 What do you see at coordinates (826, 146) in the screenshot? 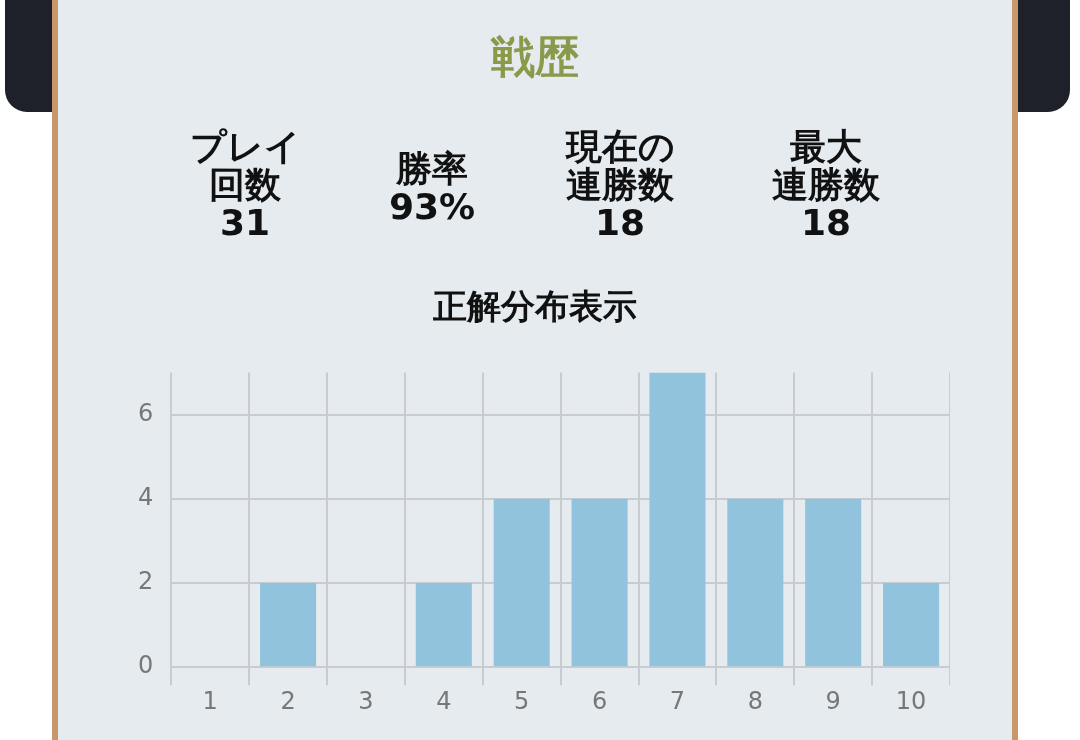
I see `text: 最大` at bounding box center [826, 146].